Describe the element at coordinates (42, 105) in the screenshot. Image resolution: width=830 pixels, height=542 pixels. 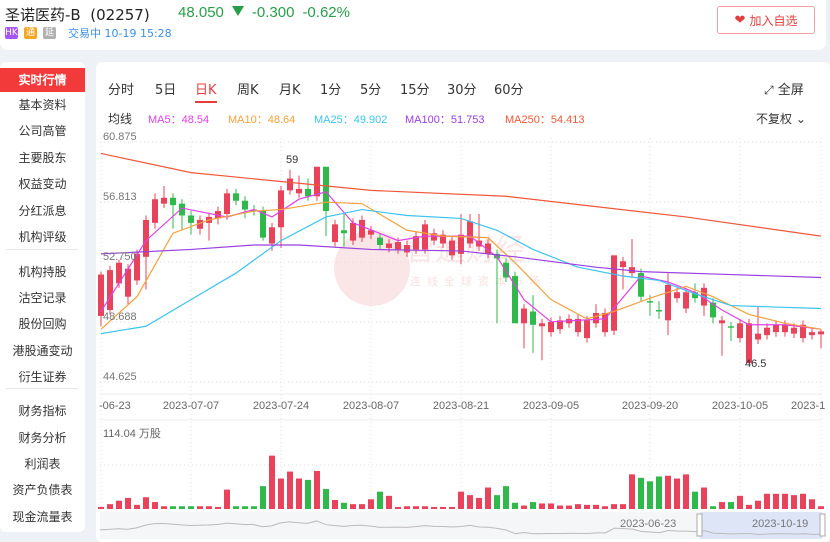
I see `sidebar-item: 基本资料` at that location.